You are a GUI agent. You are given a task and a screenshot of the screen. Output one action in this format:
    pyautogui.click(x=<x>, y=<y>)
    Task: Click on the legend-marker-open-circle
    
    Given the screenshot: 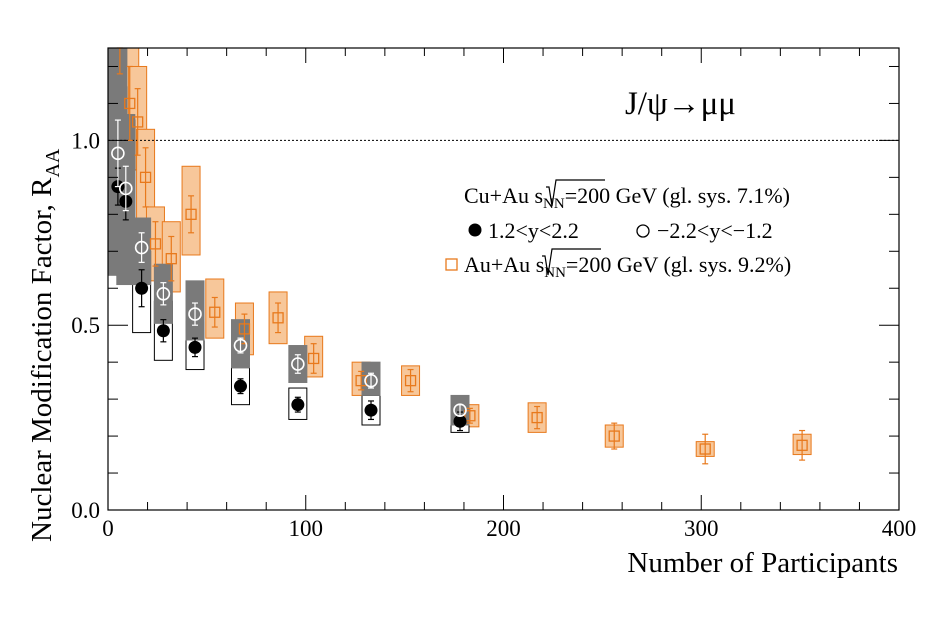 What is the action you would take?
    pyautogui.click(x=643, y=231)
    